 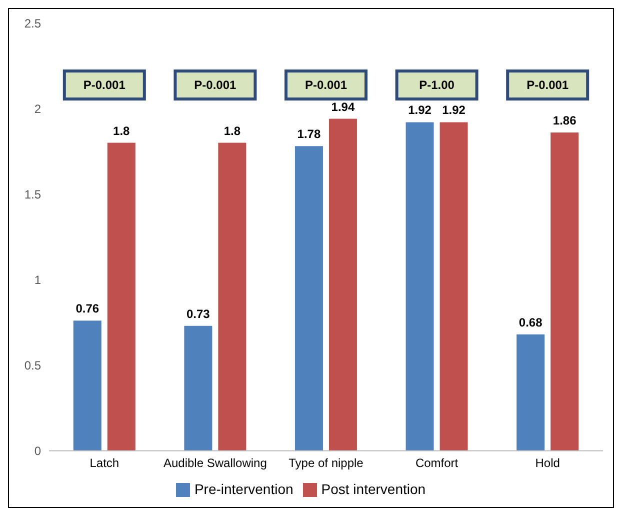 What do you see at coordinates (373, 488) in the screenshot?
I see `legend-label: Post intervention` at bounding box center [373, 488].